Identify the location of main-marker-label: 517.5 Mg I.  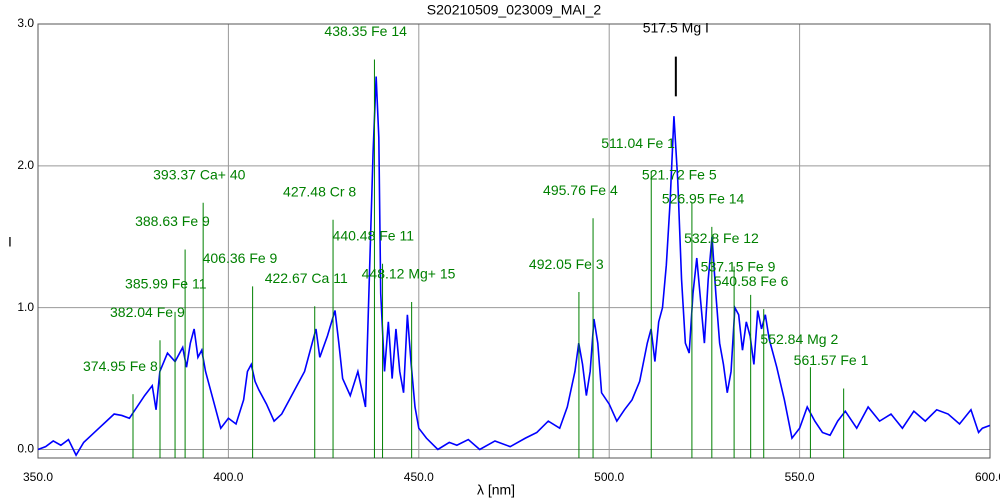
(676, 27).